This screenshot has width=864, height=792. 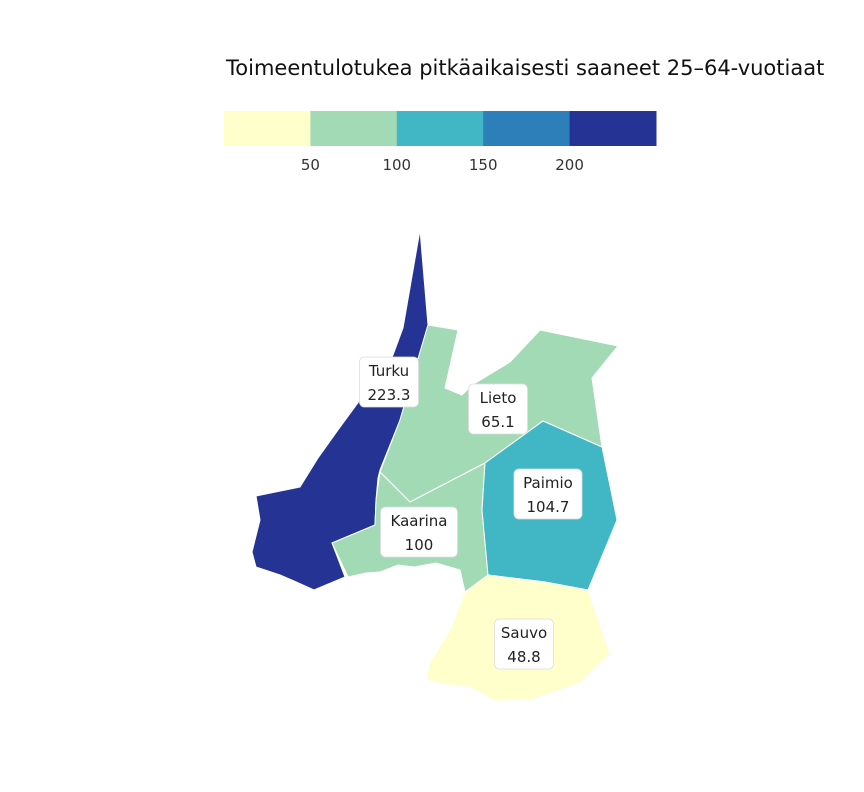 I want to click on region-name: Lieto, so click(x=498, y=398).